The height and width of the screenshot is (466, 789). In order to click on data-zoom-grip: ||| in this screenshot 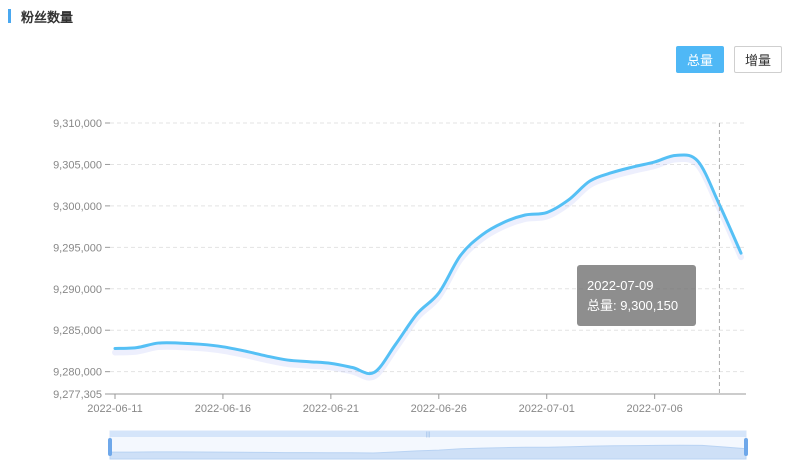, I will do `click(428, 435)`.